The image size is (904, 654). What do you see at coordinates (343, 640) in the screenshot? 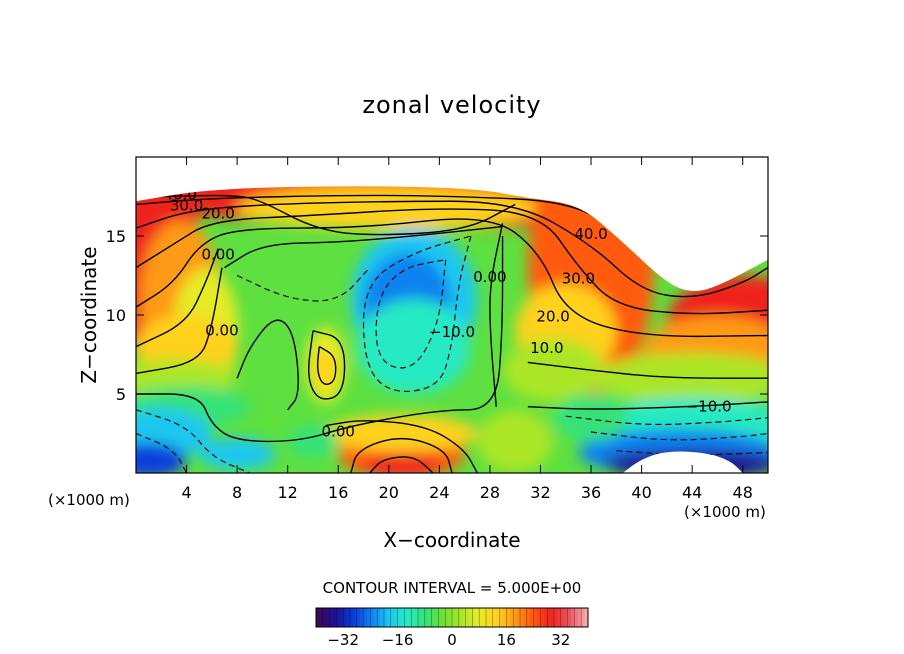
I see `colorbar-tick-label: −32` at bounding box center [343, 640].